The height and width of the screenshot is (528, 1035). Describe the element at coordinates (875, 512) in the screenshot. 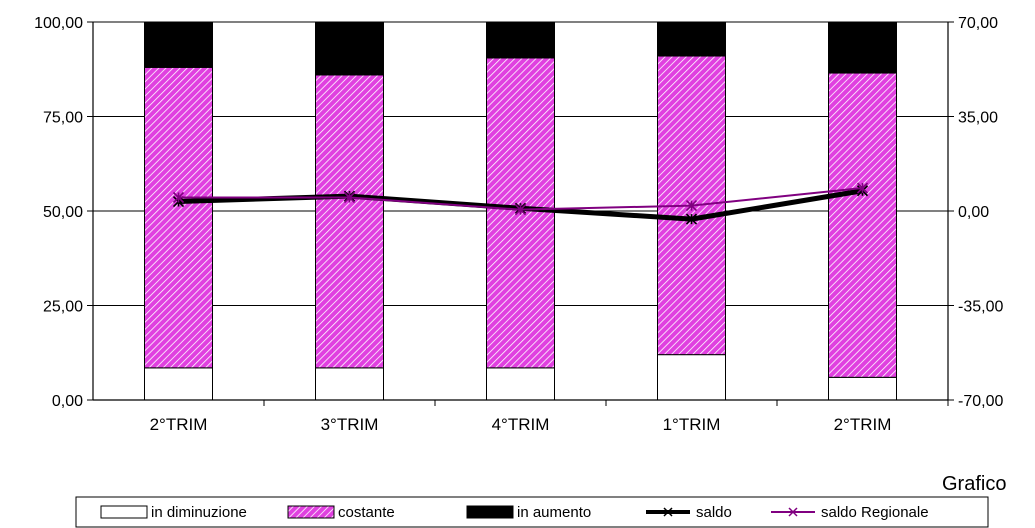

I see `legend-label-saldo-Regionale: saldo Regionale` at that location.